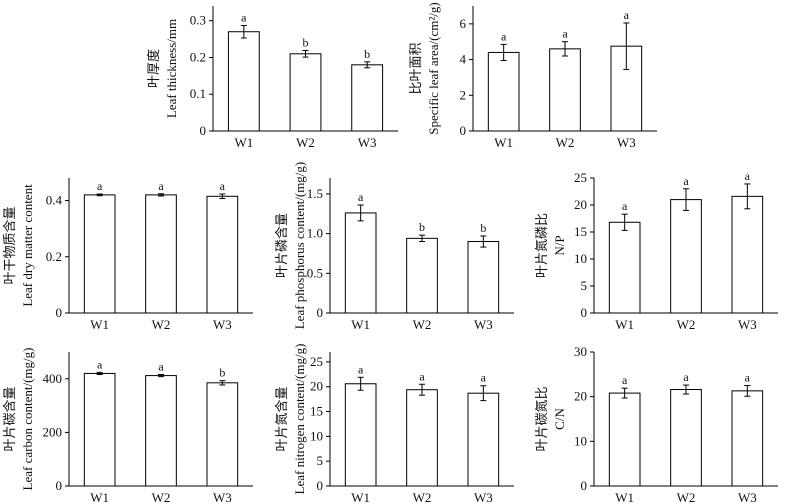  Describe the element at coordinates (580, 351) in the screenshot. I see `panel8-y-tick-label: 30` at that location.